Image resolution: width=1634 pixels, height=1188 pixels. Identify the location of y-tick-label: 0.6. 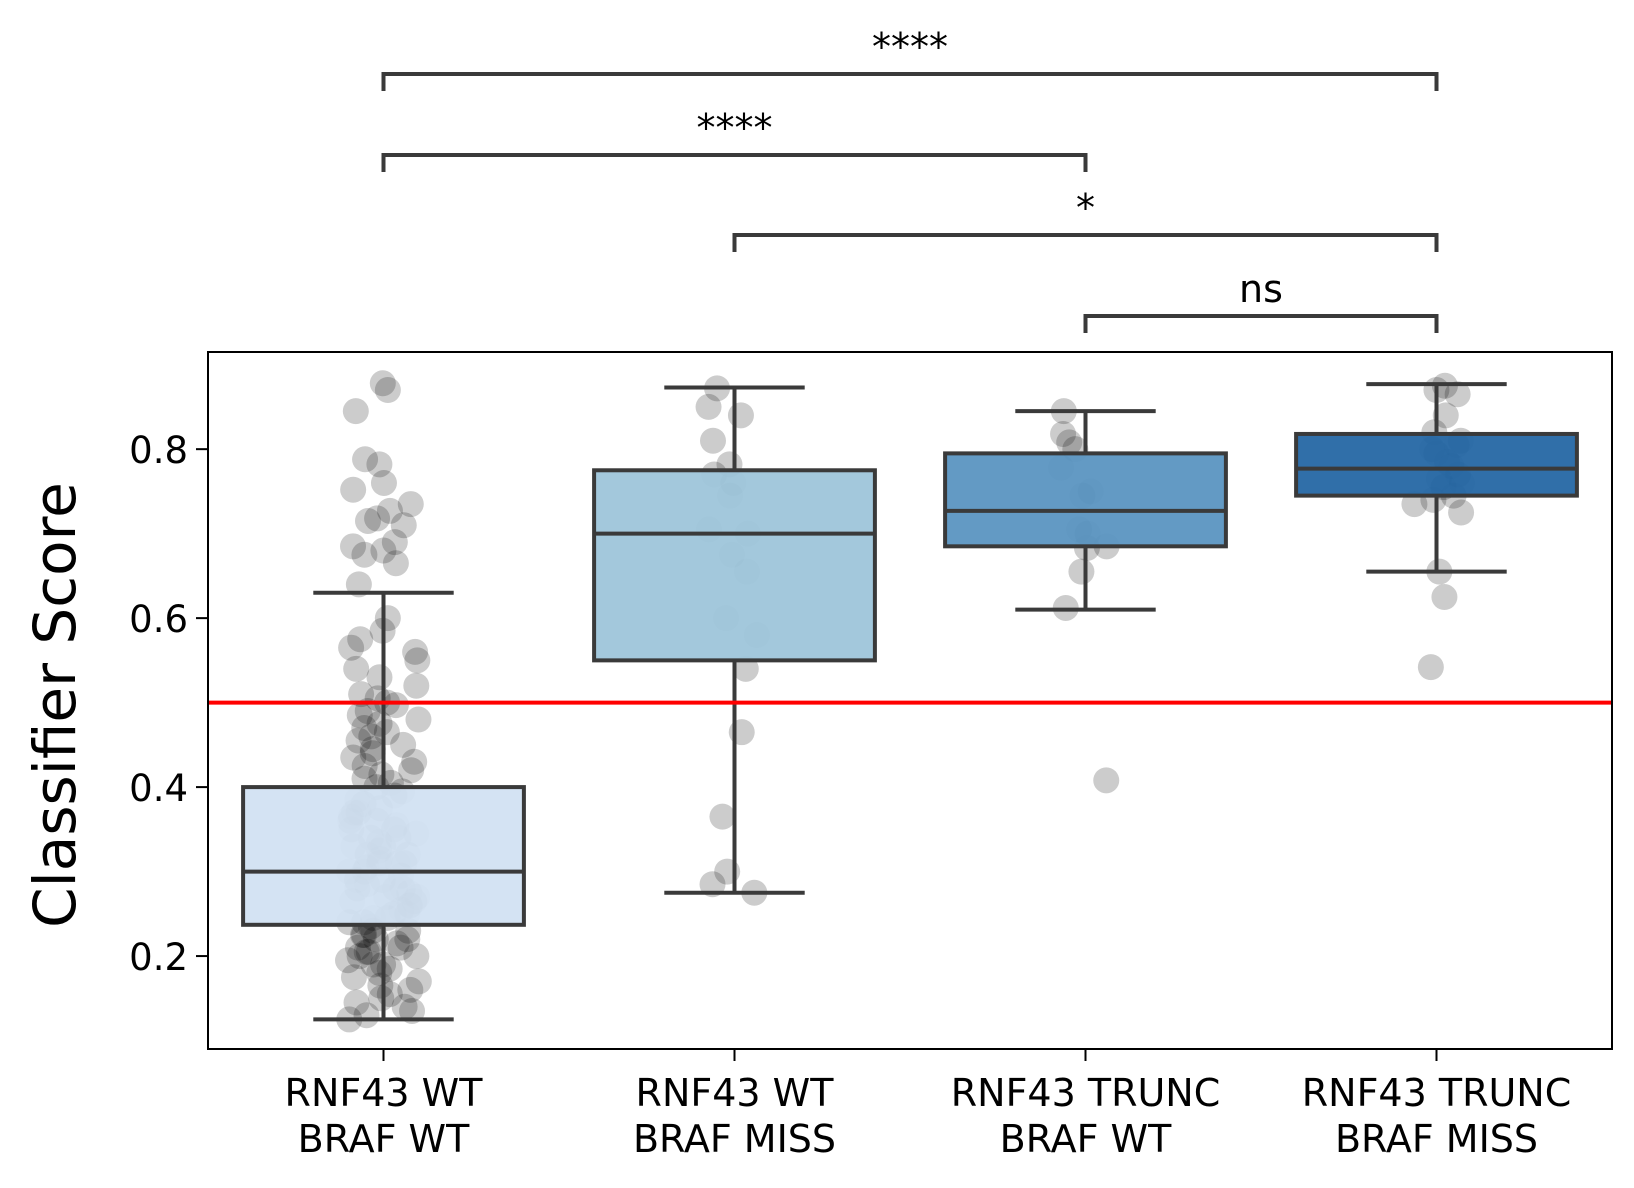
(158, 619).